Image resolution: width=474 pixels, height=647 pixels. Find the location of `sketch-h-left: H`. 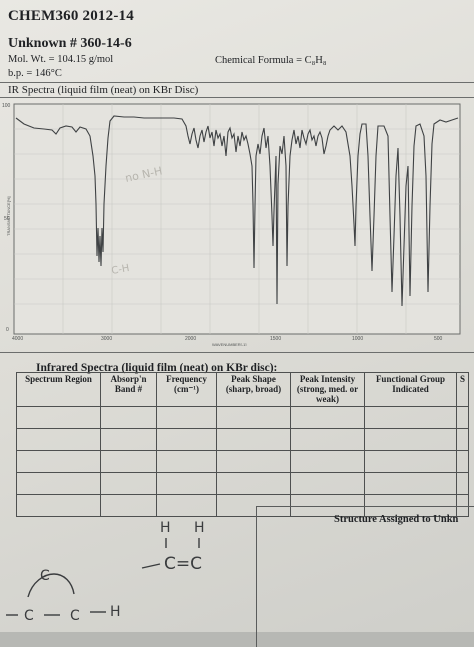

sketch-h-left: H is located at coordinates (165, 528).